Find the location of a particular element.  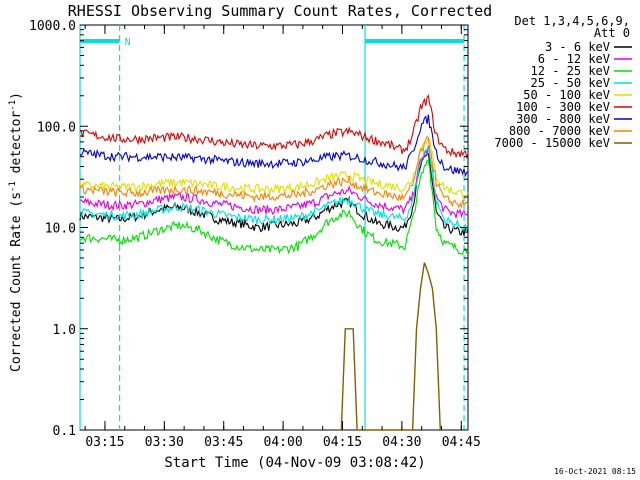

series-12-25-kev is located at coordinates (274, 207).